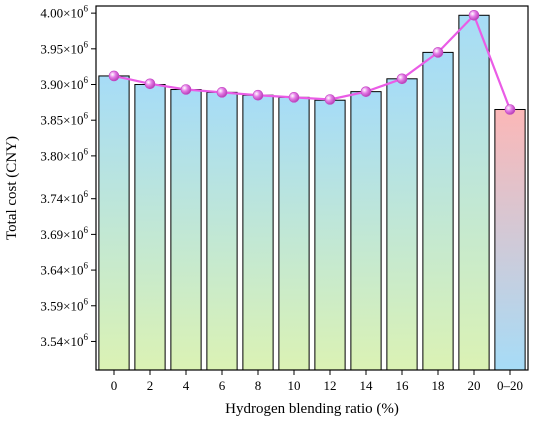 Image resolution: width=550 pixels, height=424 pixels. Describe the element at coordinates (510, 385) in the screenshot. I see `x-tick-label: 0–20` at that location.